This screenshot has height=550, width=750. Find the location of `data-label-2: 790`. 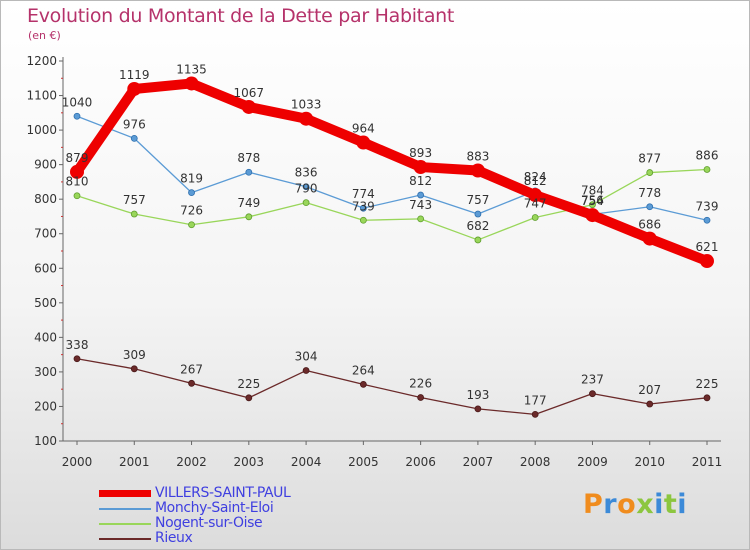

data-label-2: 790 is located at coordinates (306, 189).